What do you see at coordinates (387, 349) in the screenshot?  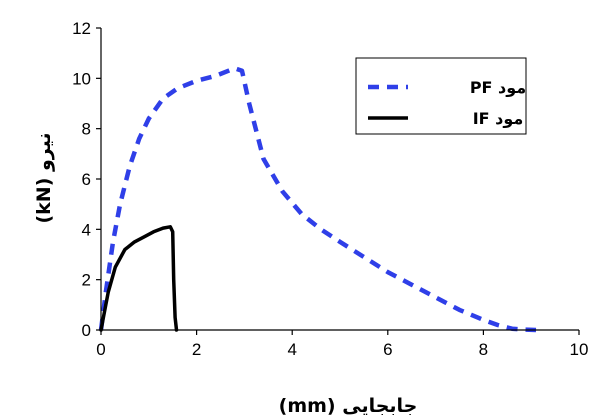 I see `x-tick-label: 6` at bounding box center [387, 349].